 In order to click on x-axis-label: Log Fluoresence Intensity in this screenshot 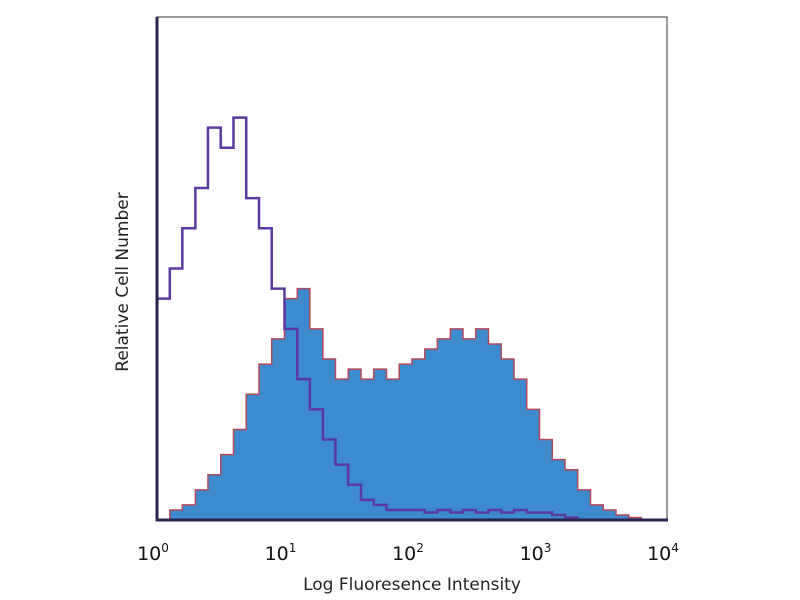, I will do `click(412, 585)`.